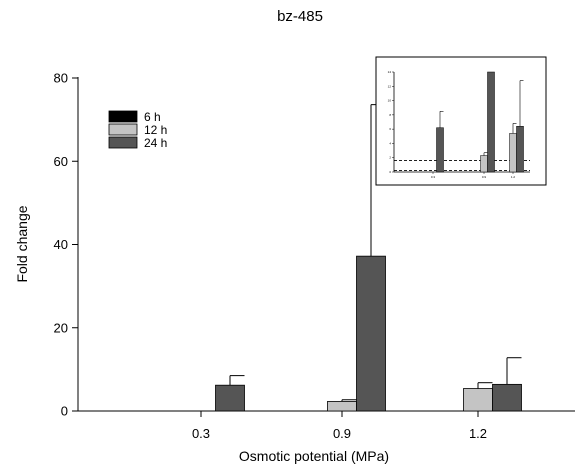 This screenshot has height=465, width=580. What do you see at coordinates (326, 425) in the screenshot?
I see `x-axis: 0.3 0.9 1.2` at bounding box center [326, 425].